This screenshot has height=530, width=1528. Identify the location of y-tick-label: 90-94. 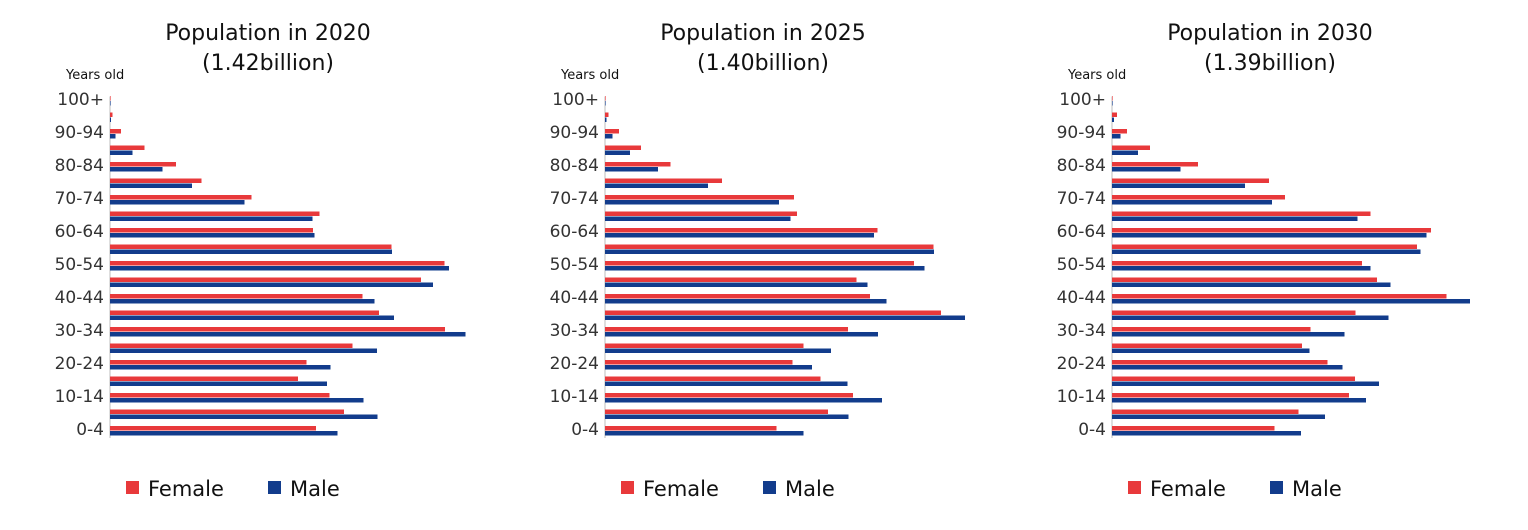
(574, 133).